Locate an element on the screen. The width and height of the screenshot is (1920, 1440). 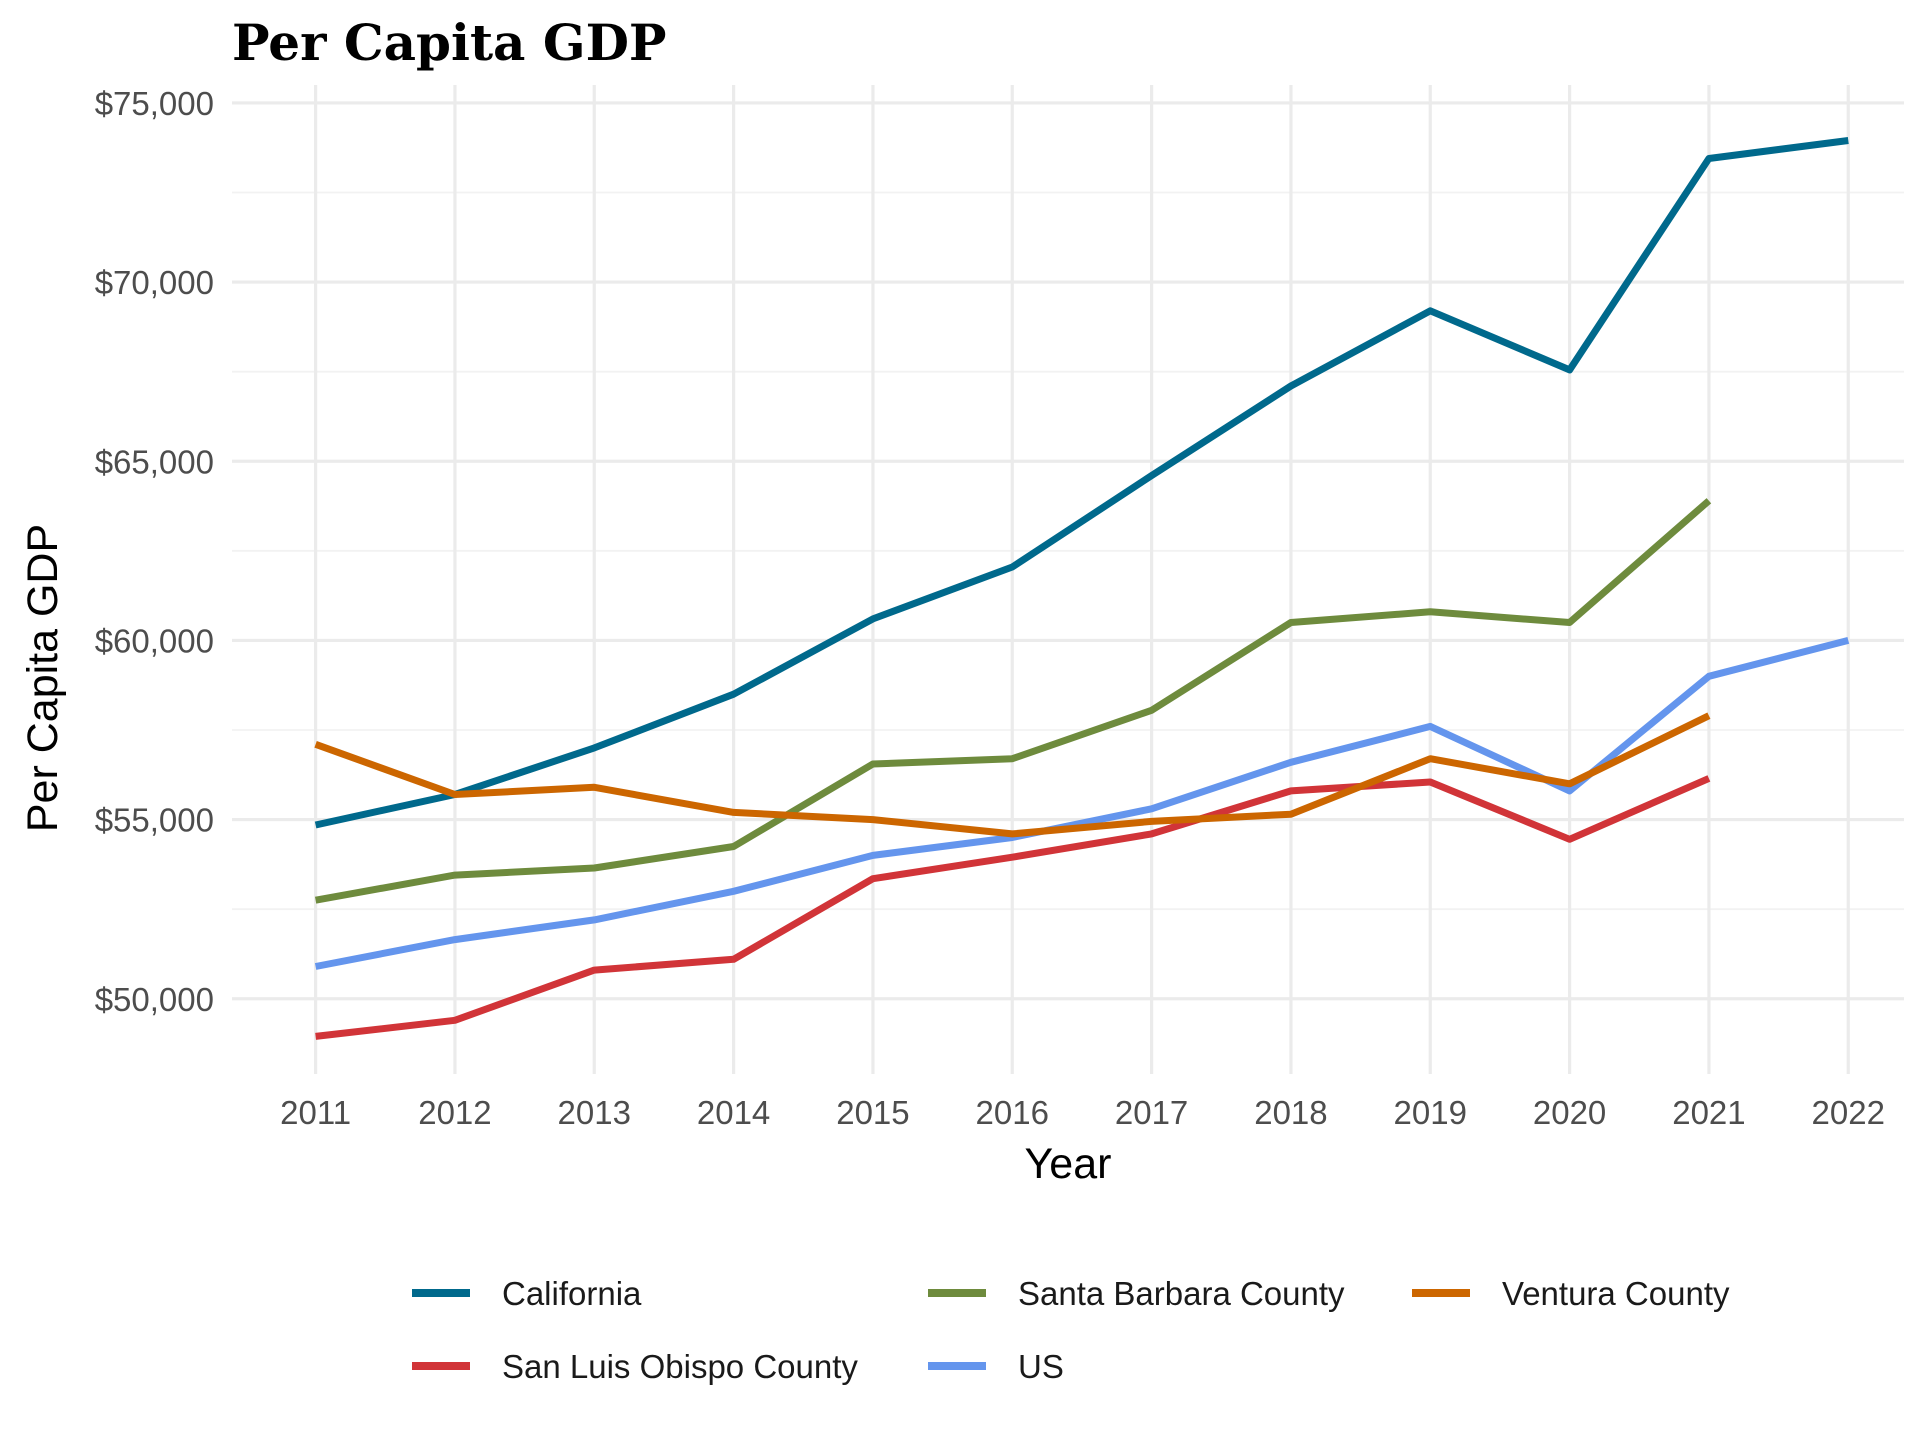
x-tick-label: 2015 is located at coordinates (872, 1112).